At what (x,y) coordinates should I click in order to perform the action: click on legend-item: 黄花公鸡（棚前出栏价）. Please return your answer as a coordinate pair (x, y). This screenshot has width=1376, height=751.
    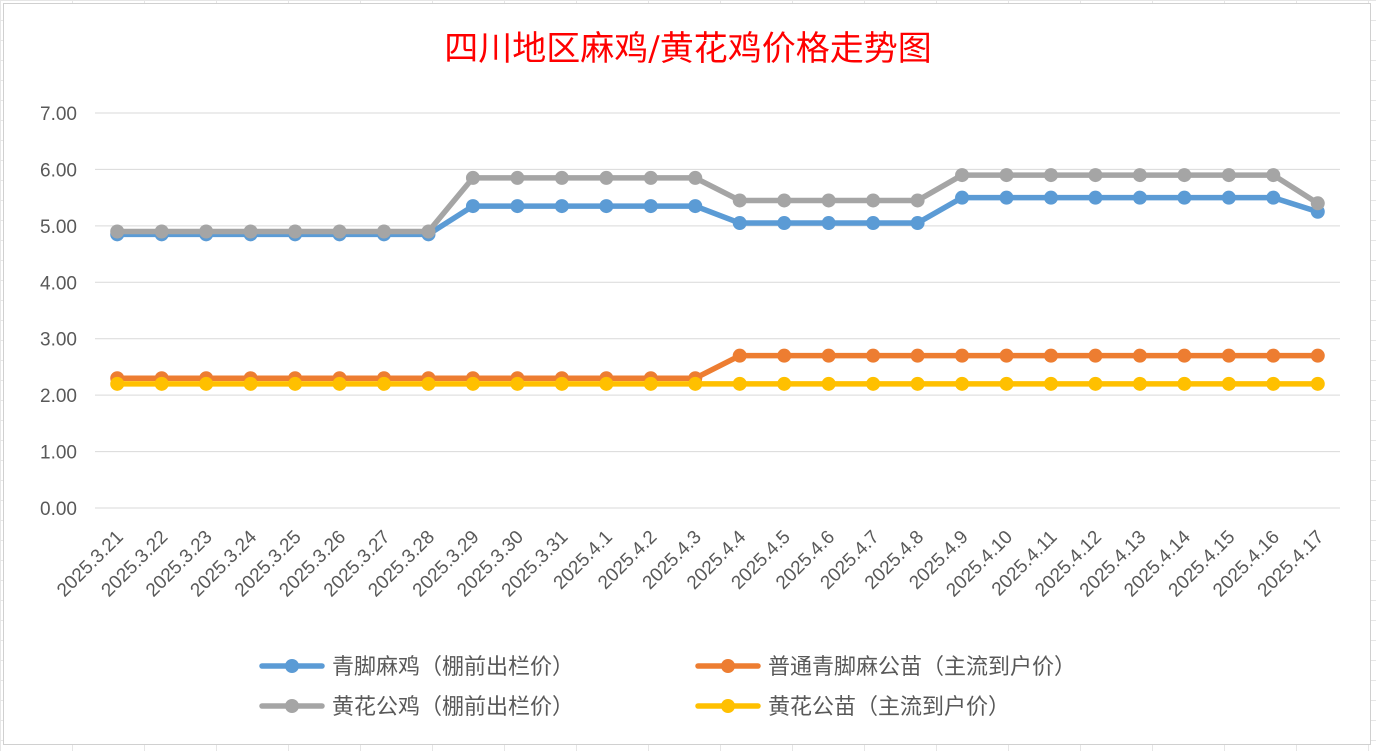
    Looking at the image, I should click on (416, 707).